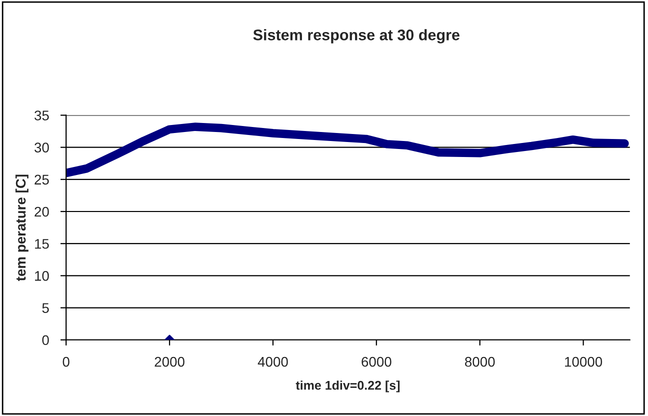 The height and width of the screenshot is (416, 648). Describe the element at coordinates (41, 179) in the screenshot. I see `y-tick-label: 25` at that location.